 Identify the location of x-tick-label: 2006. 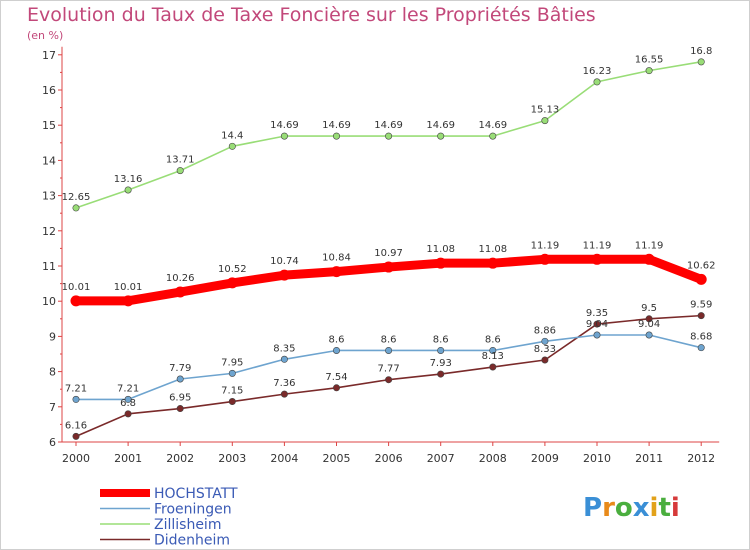
(389, 458).